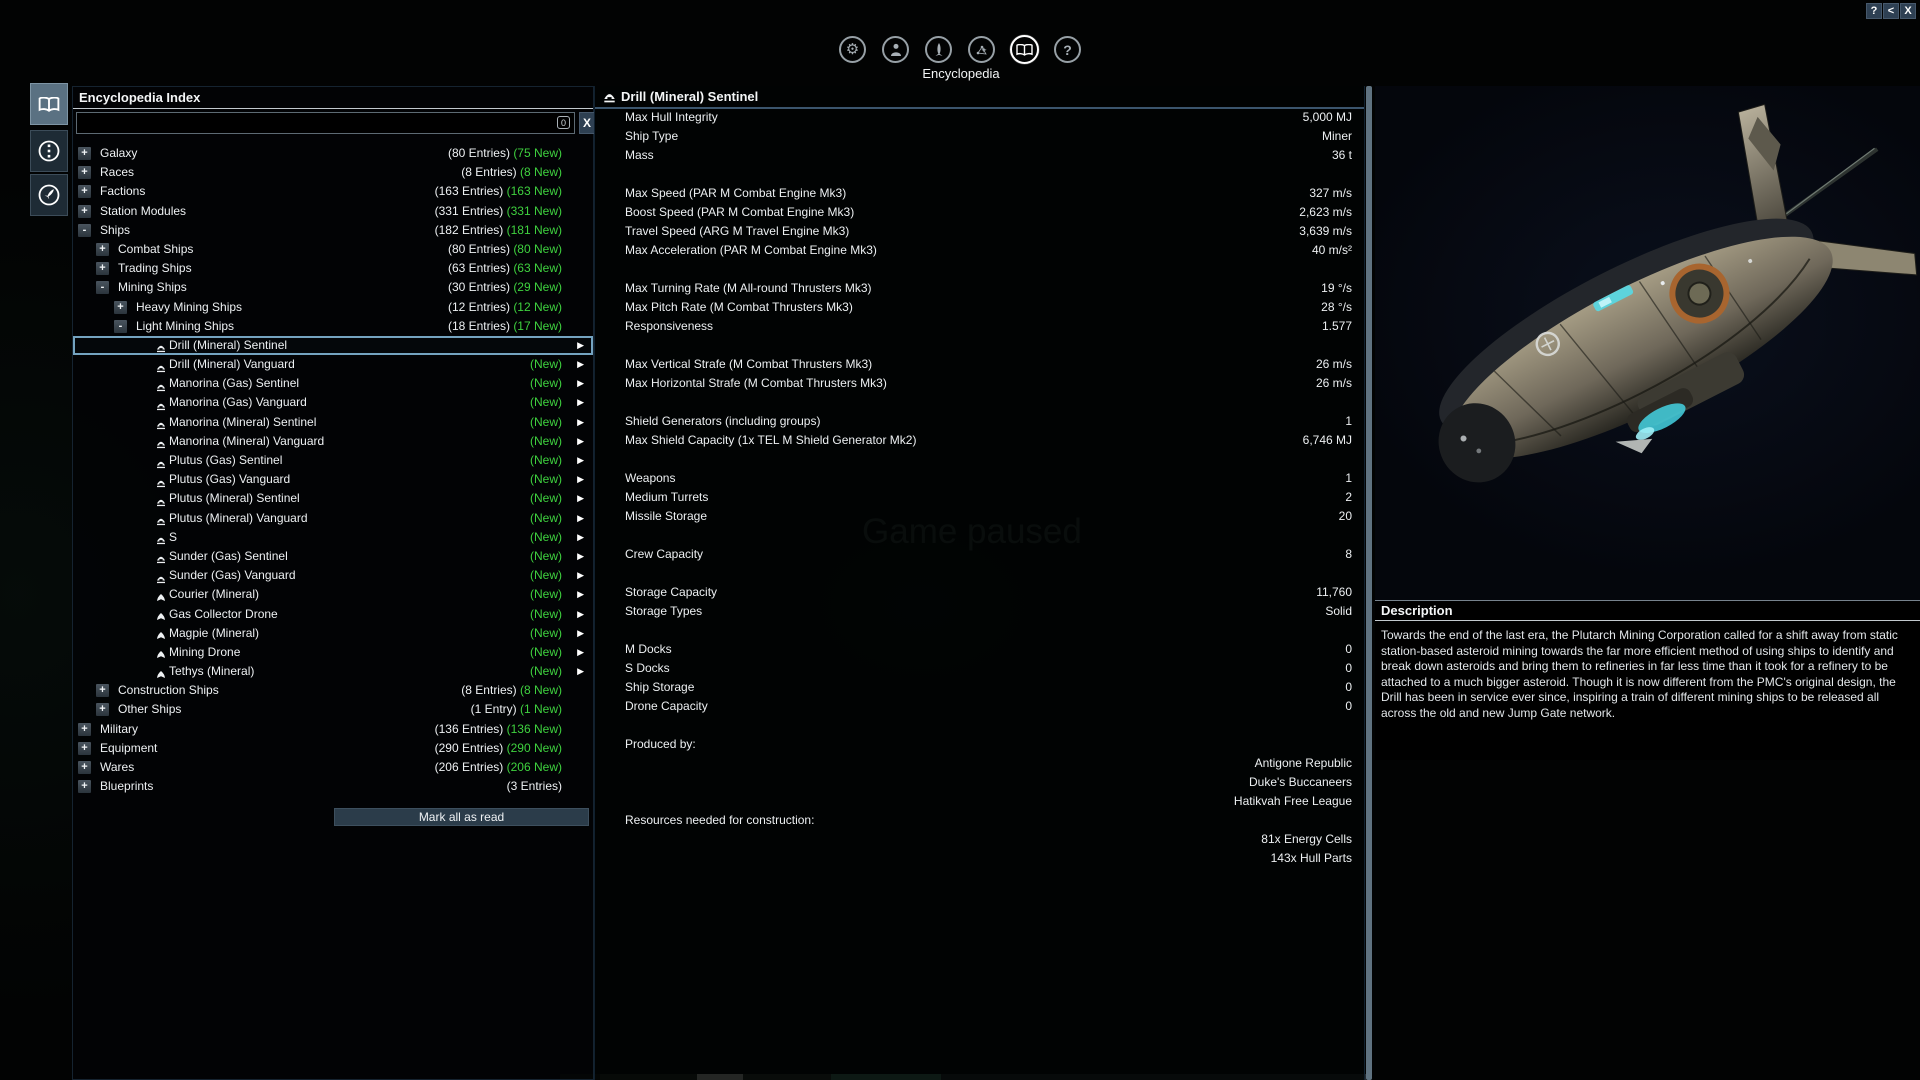 The height and width of the screenshot is (1080, 1920). I want to click on tree-category-row: + Other Ships (1 Entry) (1 New), so click(333, 709).